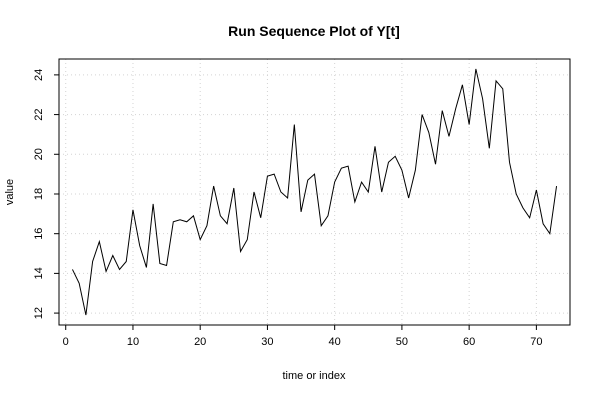 This screenshot has height=400, width=599. Describe the element at coordinates (314, 31) in the screenshot. I see `chart-title: Run Sequence Plot of Y[t]` at that location.